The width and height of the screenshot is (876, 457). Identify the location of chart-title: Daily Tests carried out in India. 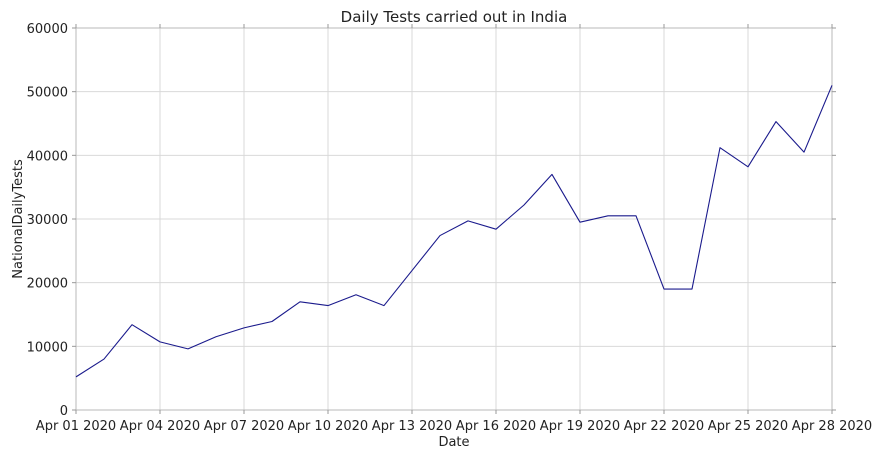
(454, 17).